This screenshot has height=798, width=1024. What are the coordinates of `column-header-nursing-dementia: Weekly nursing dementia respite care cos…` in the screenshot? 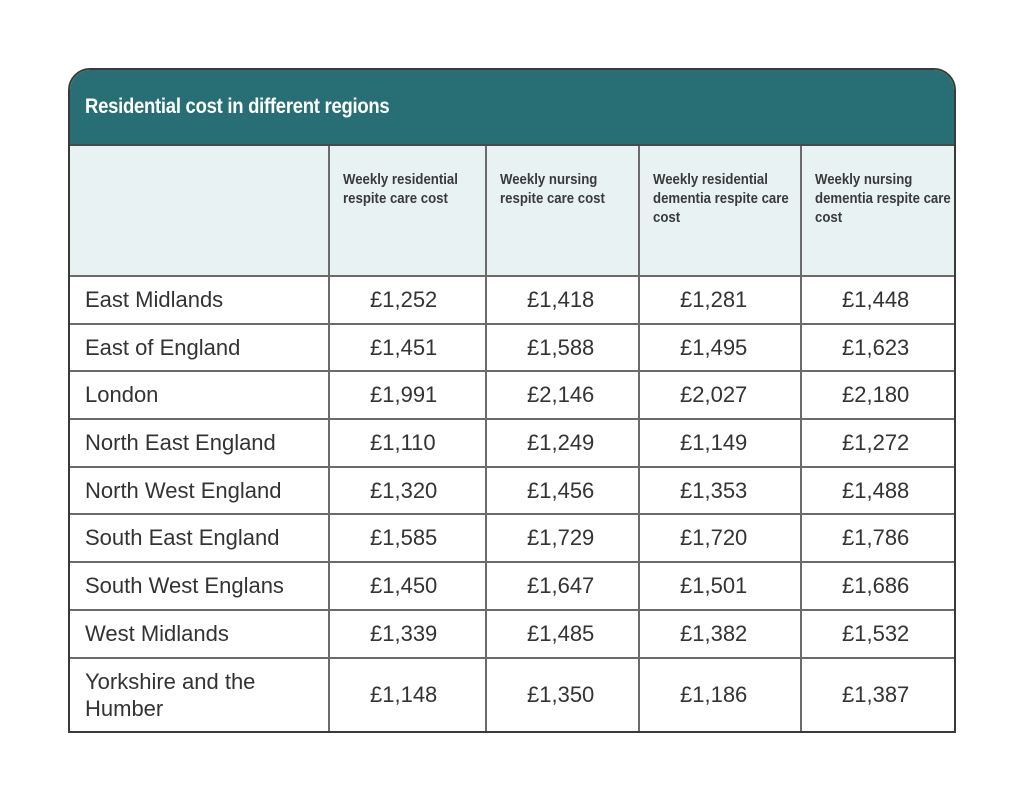 It's located at (877, 211).